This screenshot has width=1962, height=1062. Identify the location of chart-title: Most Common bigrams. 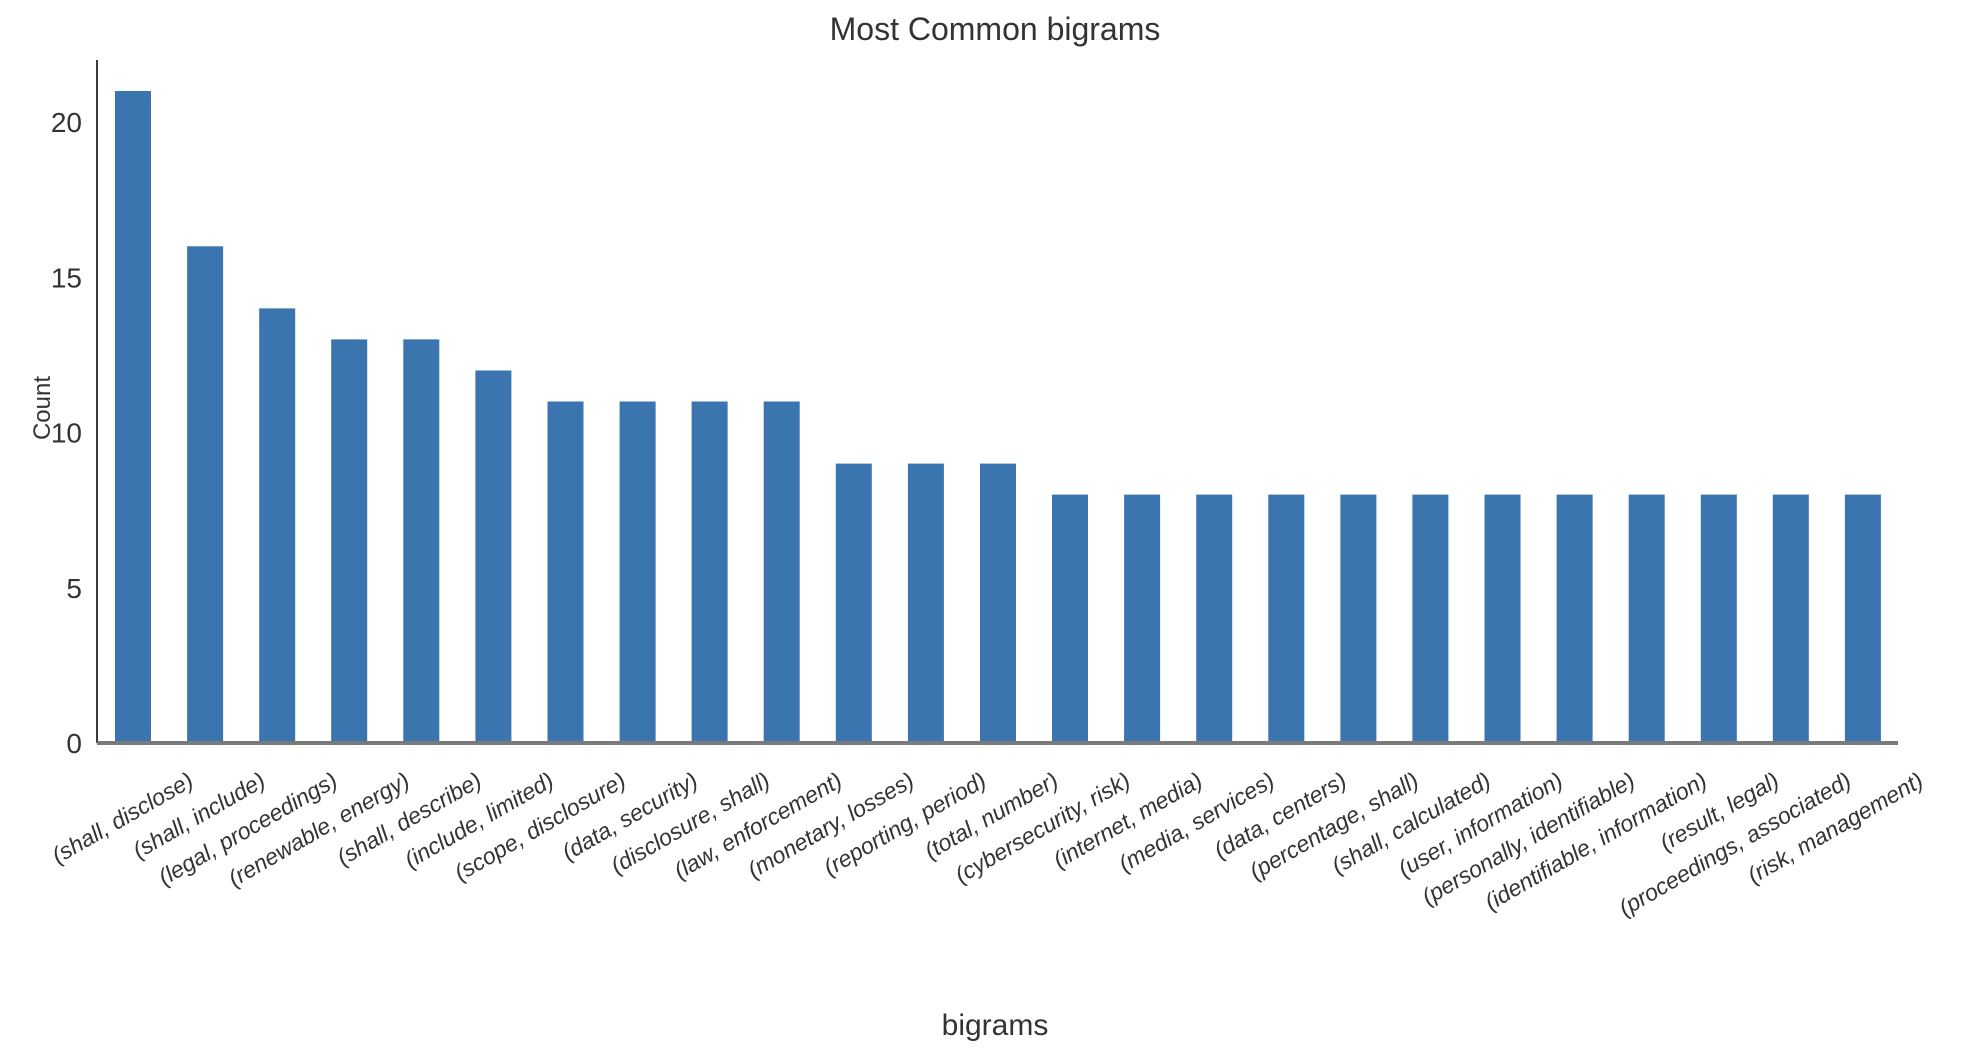
(995, 29).